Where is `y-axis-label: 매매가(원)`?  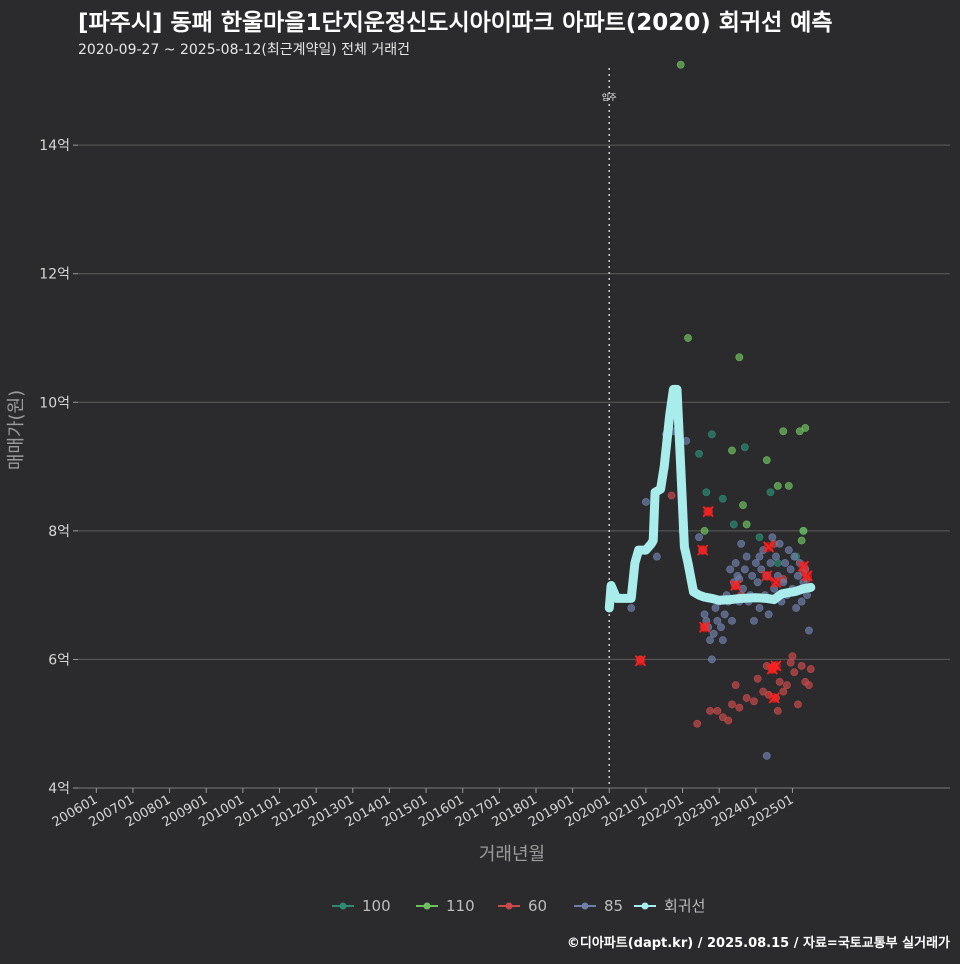
y-axis-label: 매매가(원) is located at coordinates (16, 430).